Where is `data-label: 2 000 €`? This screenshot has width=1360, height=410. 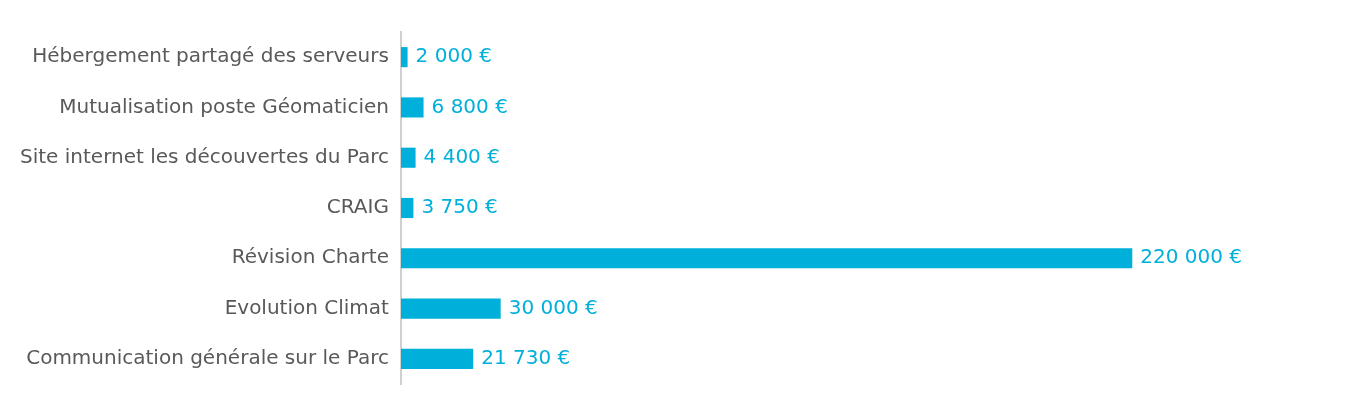
data-label: 2 000 € is located at coordinates (453, 55).